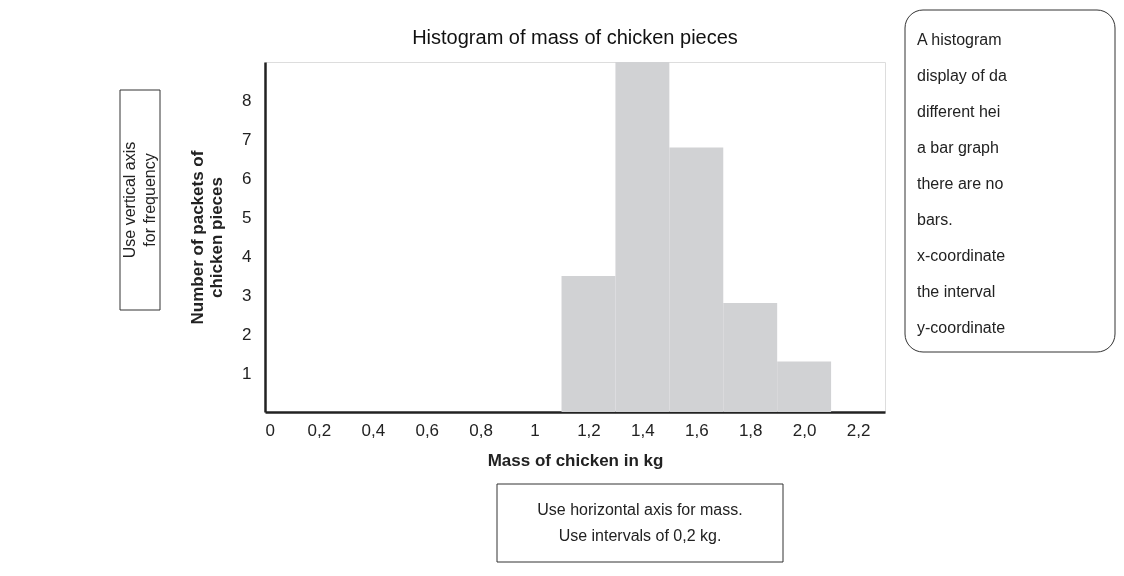  Describe the element at coordinates (373, 430) in the screenshot. I see `x-tick-label: 0,4` at that location.